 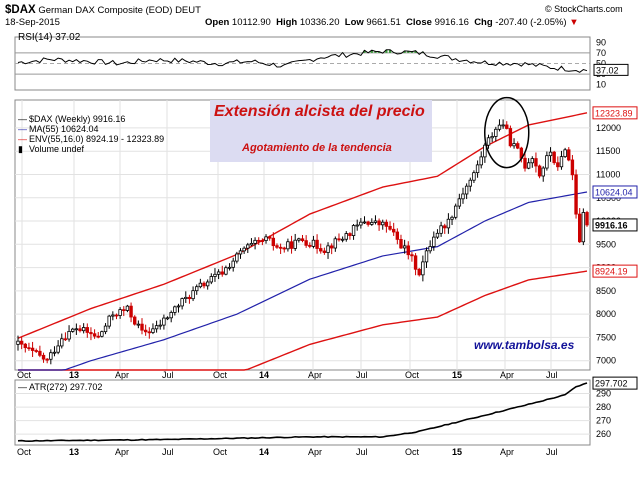 What do you see at coordinates (49, 37) in the screenshot?
I see `rsi-legend: RSI(14) 37.02` at bounding box center [49, 37].